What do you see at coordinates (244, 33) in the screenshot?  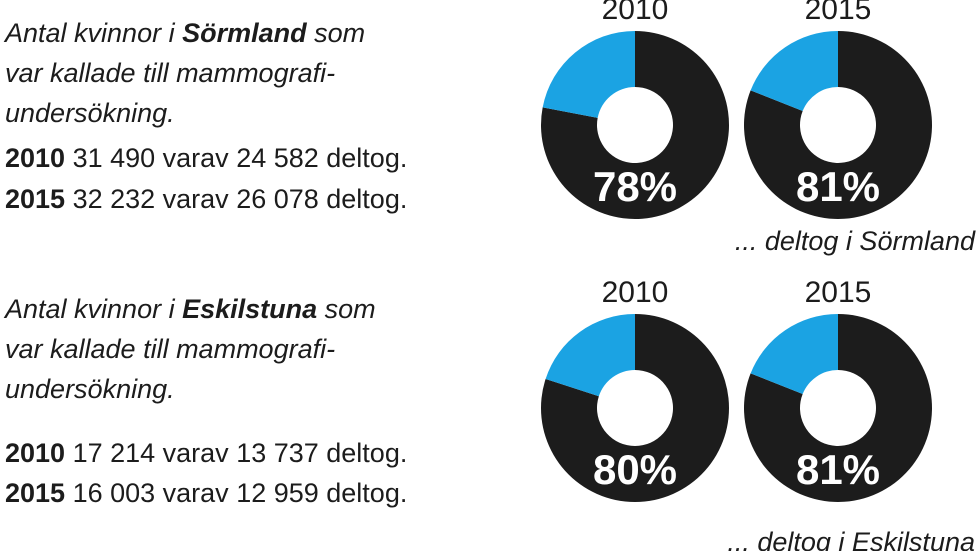 I see `intro-text: Sörmland` at bounding box center [244, 33].